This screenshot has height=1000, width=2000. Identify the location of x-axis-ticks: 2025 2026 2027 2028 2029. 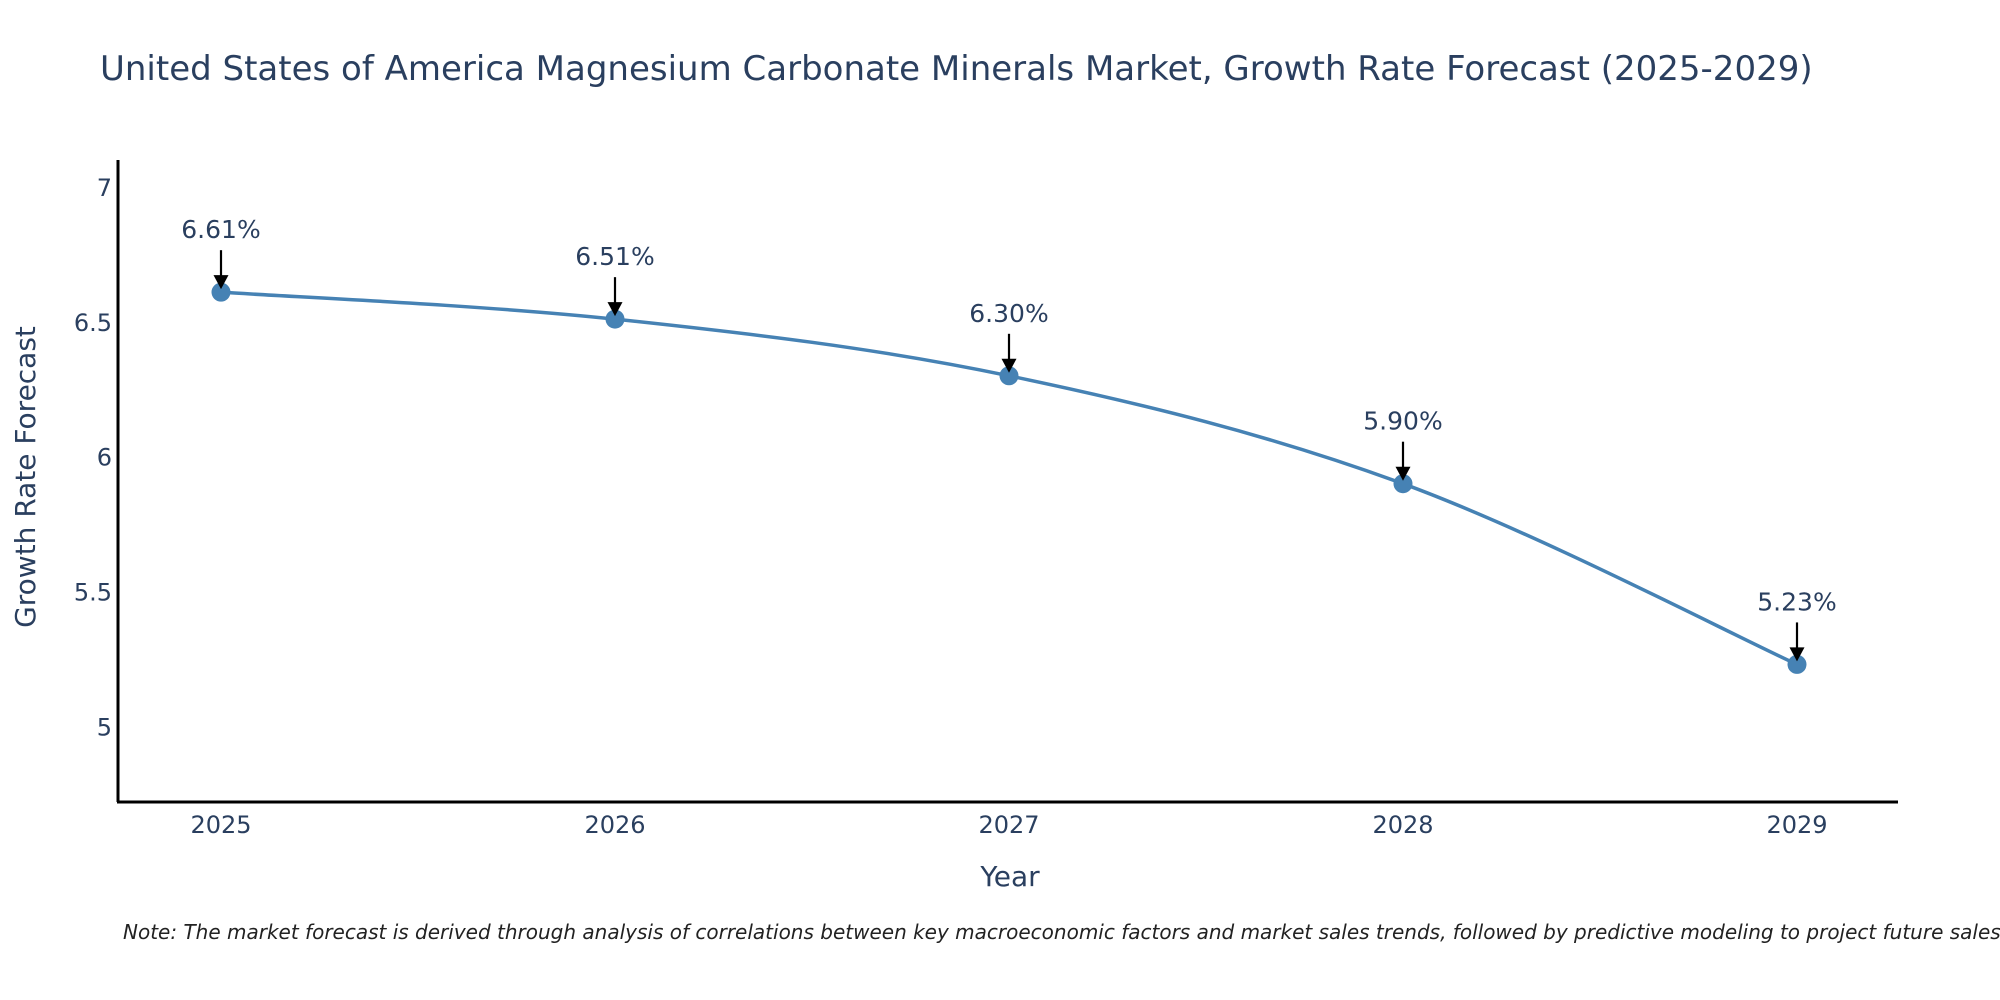
(1008, 825).